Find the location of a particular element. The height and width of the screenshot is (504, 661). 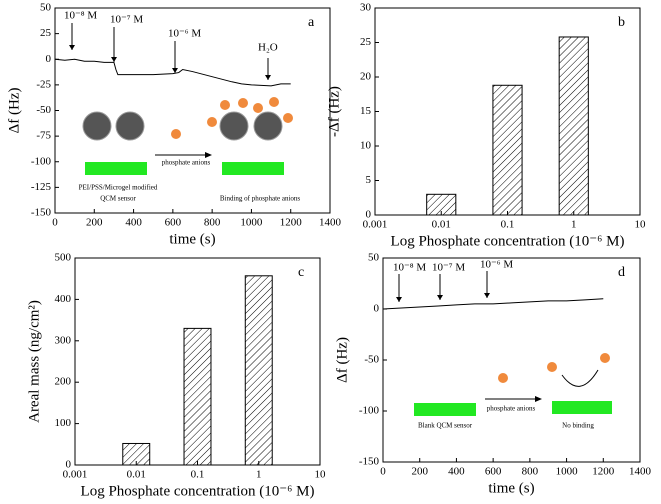

y-tick-label: 100 is located at coordinates (63, 423).